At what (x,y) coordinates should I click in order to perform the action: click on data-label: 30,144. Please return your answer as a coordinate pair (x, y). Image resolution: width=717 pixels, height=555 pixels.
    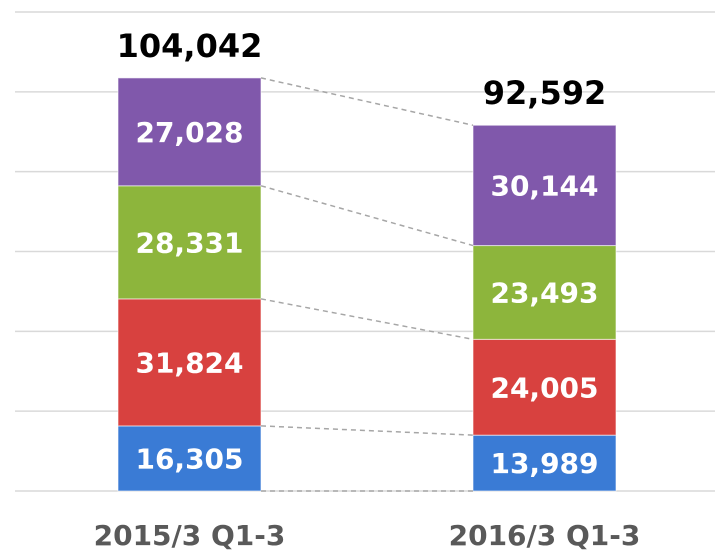
    Looking at the image, I should click on (544, 185).